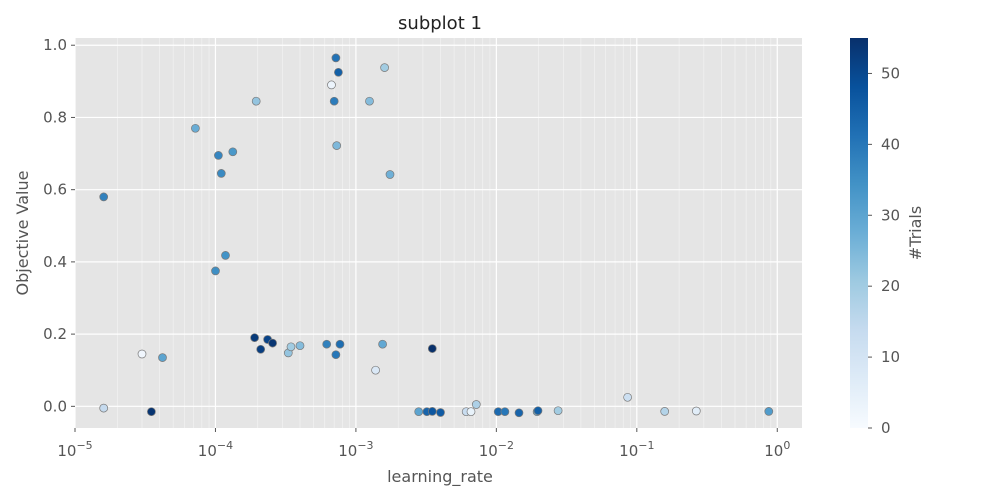  Describe the element at coordinates (884, 250) in the screenshot. I see `colorbar-ticks: 0 10 20 30 40 50` at that location.